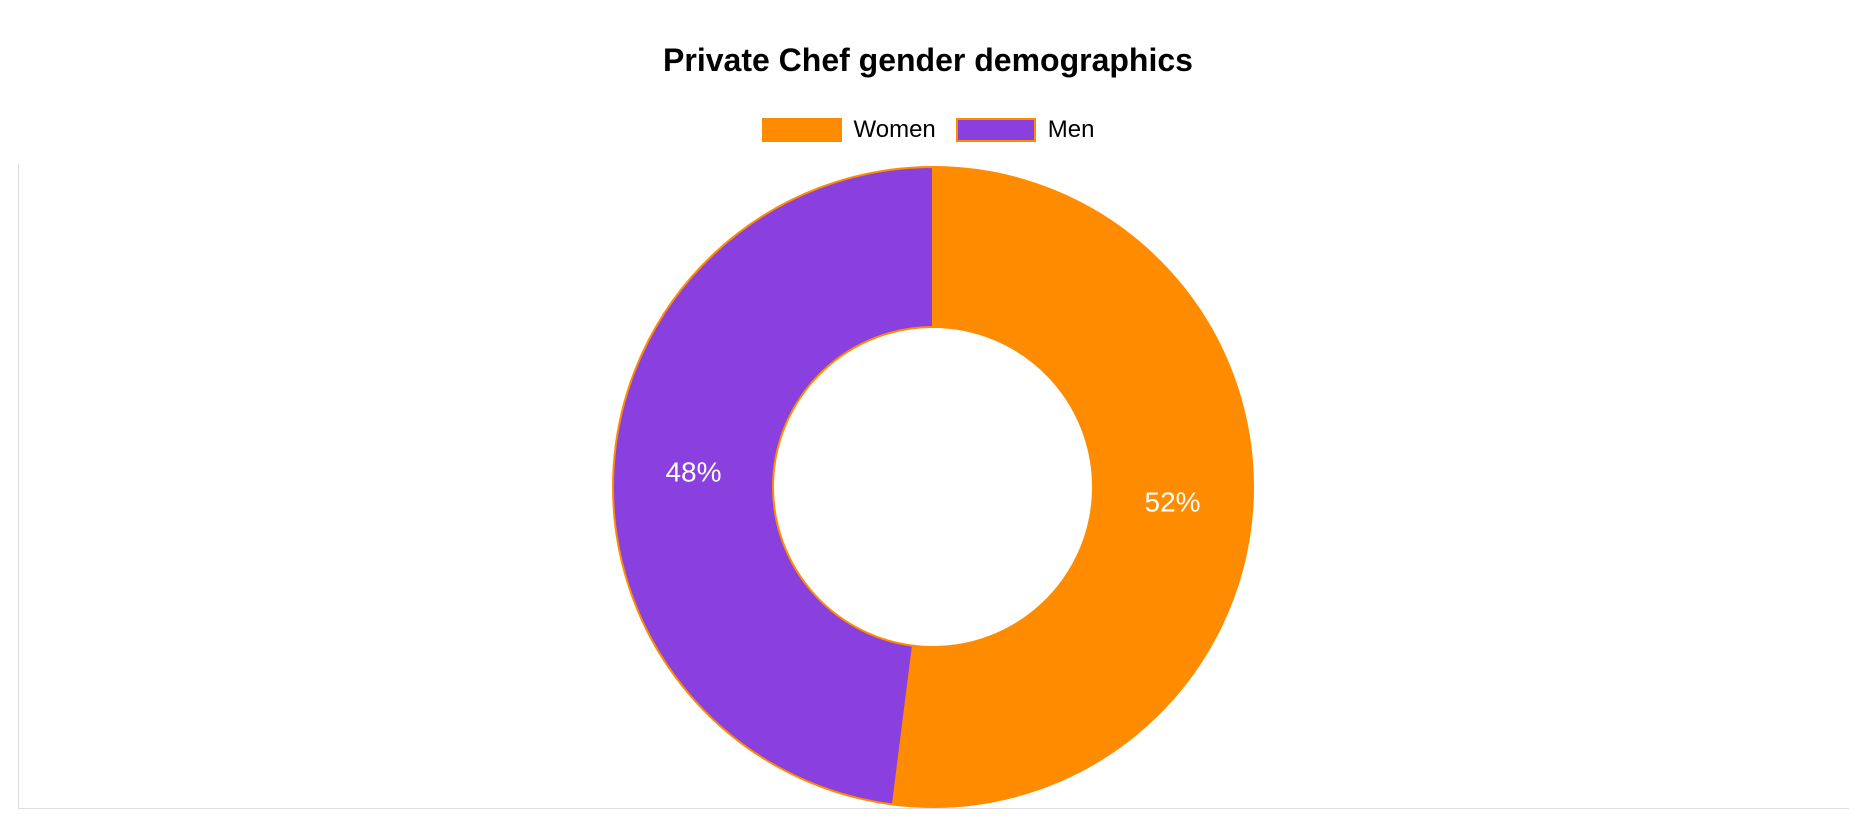 The width and height of the screenshot is (1866, 830). I want to click on legend-swatch-men, so click(995, 130).